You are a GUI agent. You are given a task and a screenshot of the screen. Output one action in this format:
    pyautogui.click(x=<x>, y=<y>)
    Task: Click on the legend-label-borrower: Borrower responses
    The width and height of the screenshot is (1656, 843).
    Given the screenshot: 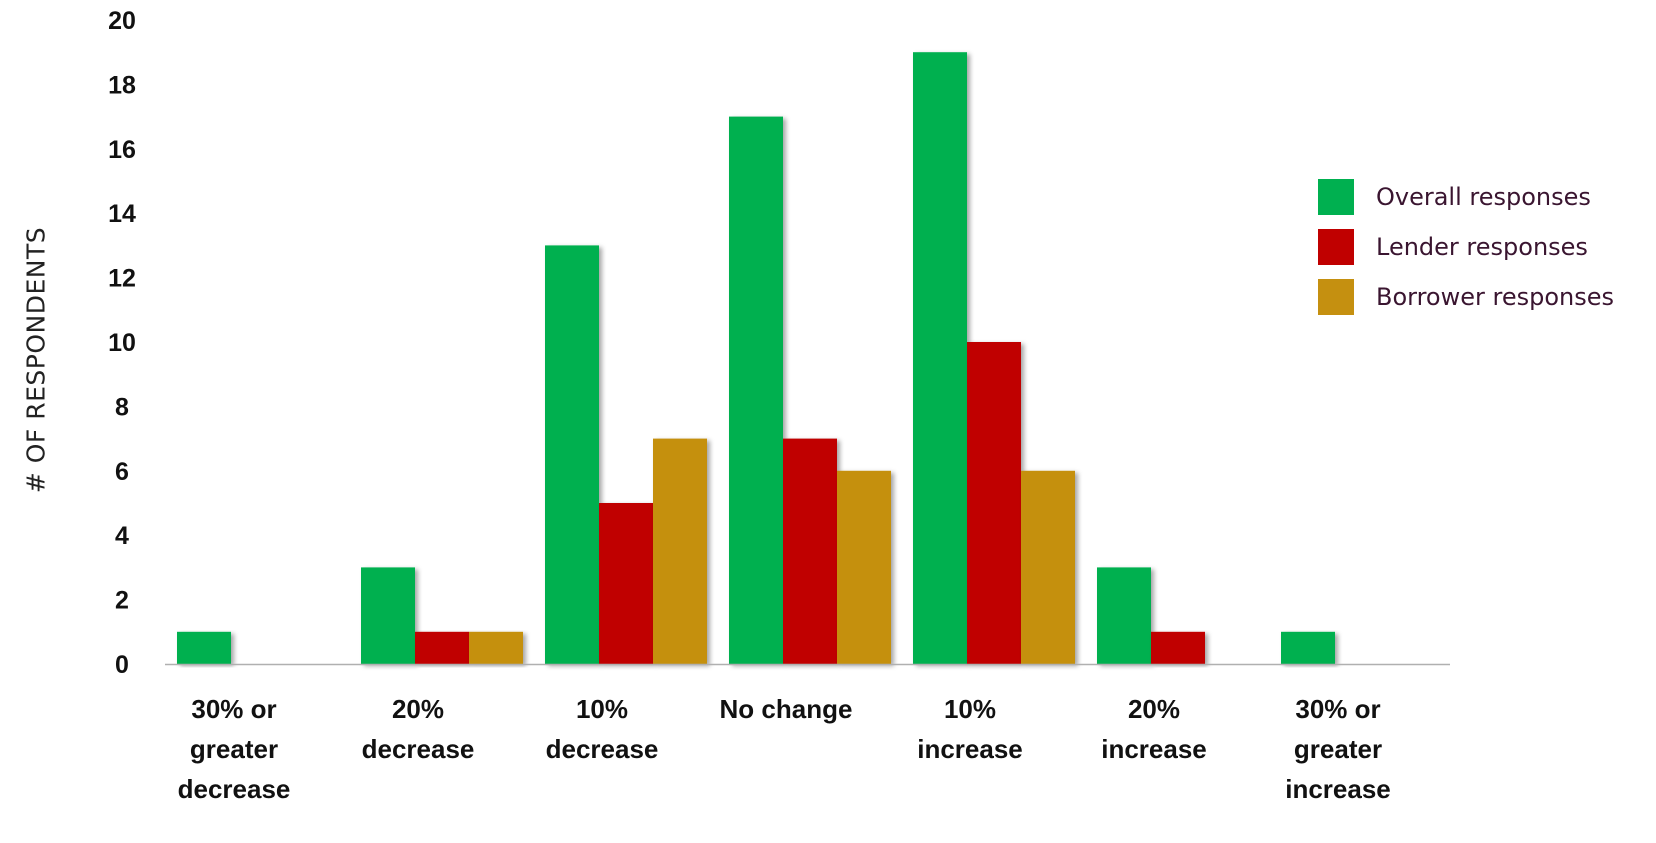 What is the action you would take?
    pyautogui.click(x=1495, y=297)
    